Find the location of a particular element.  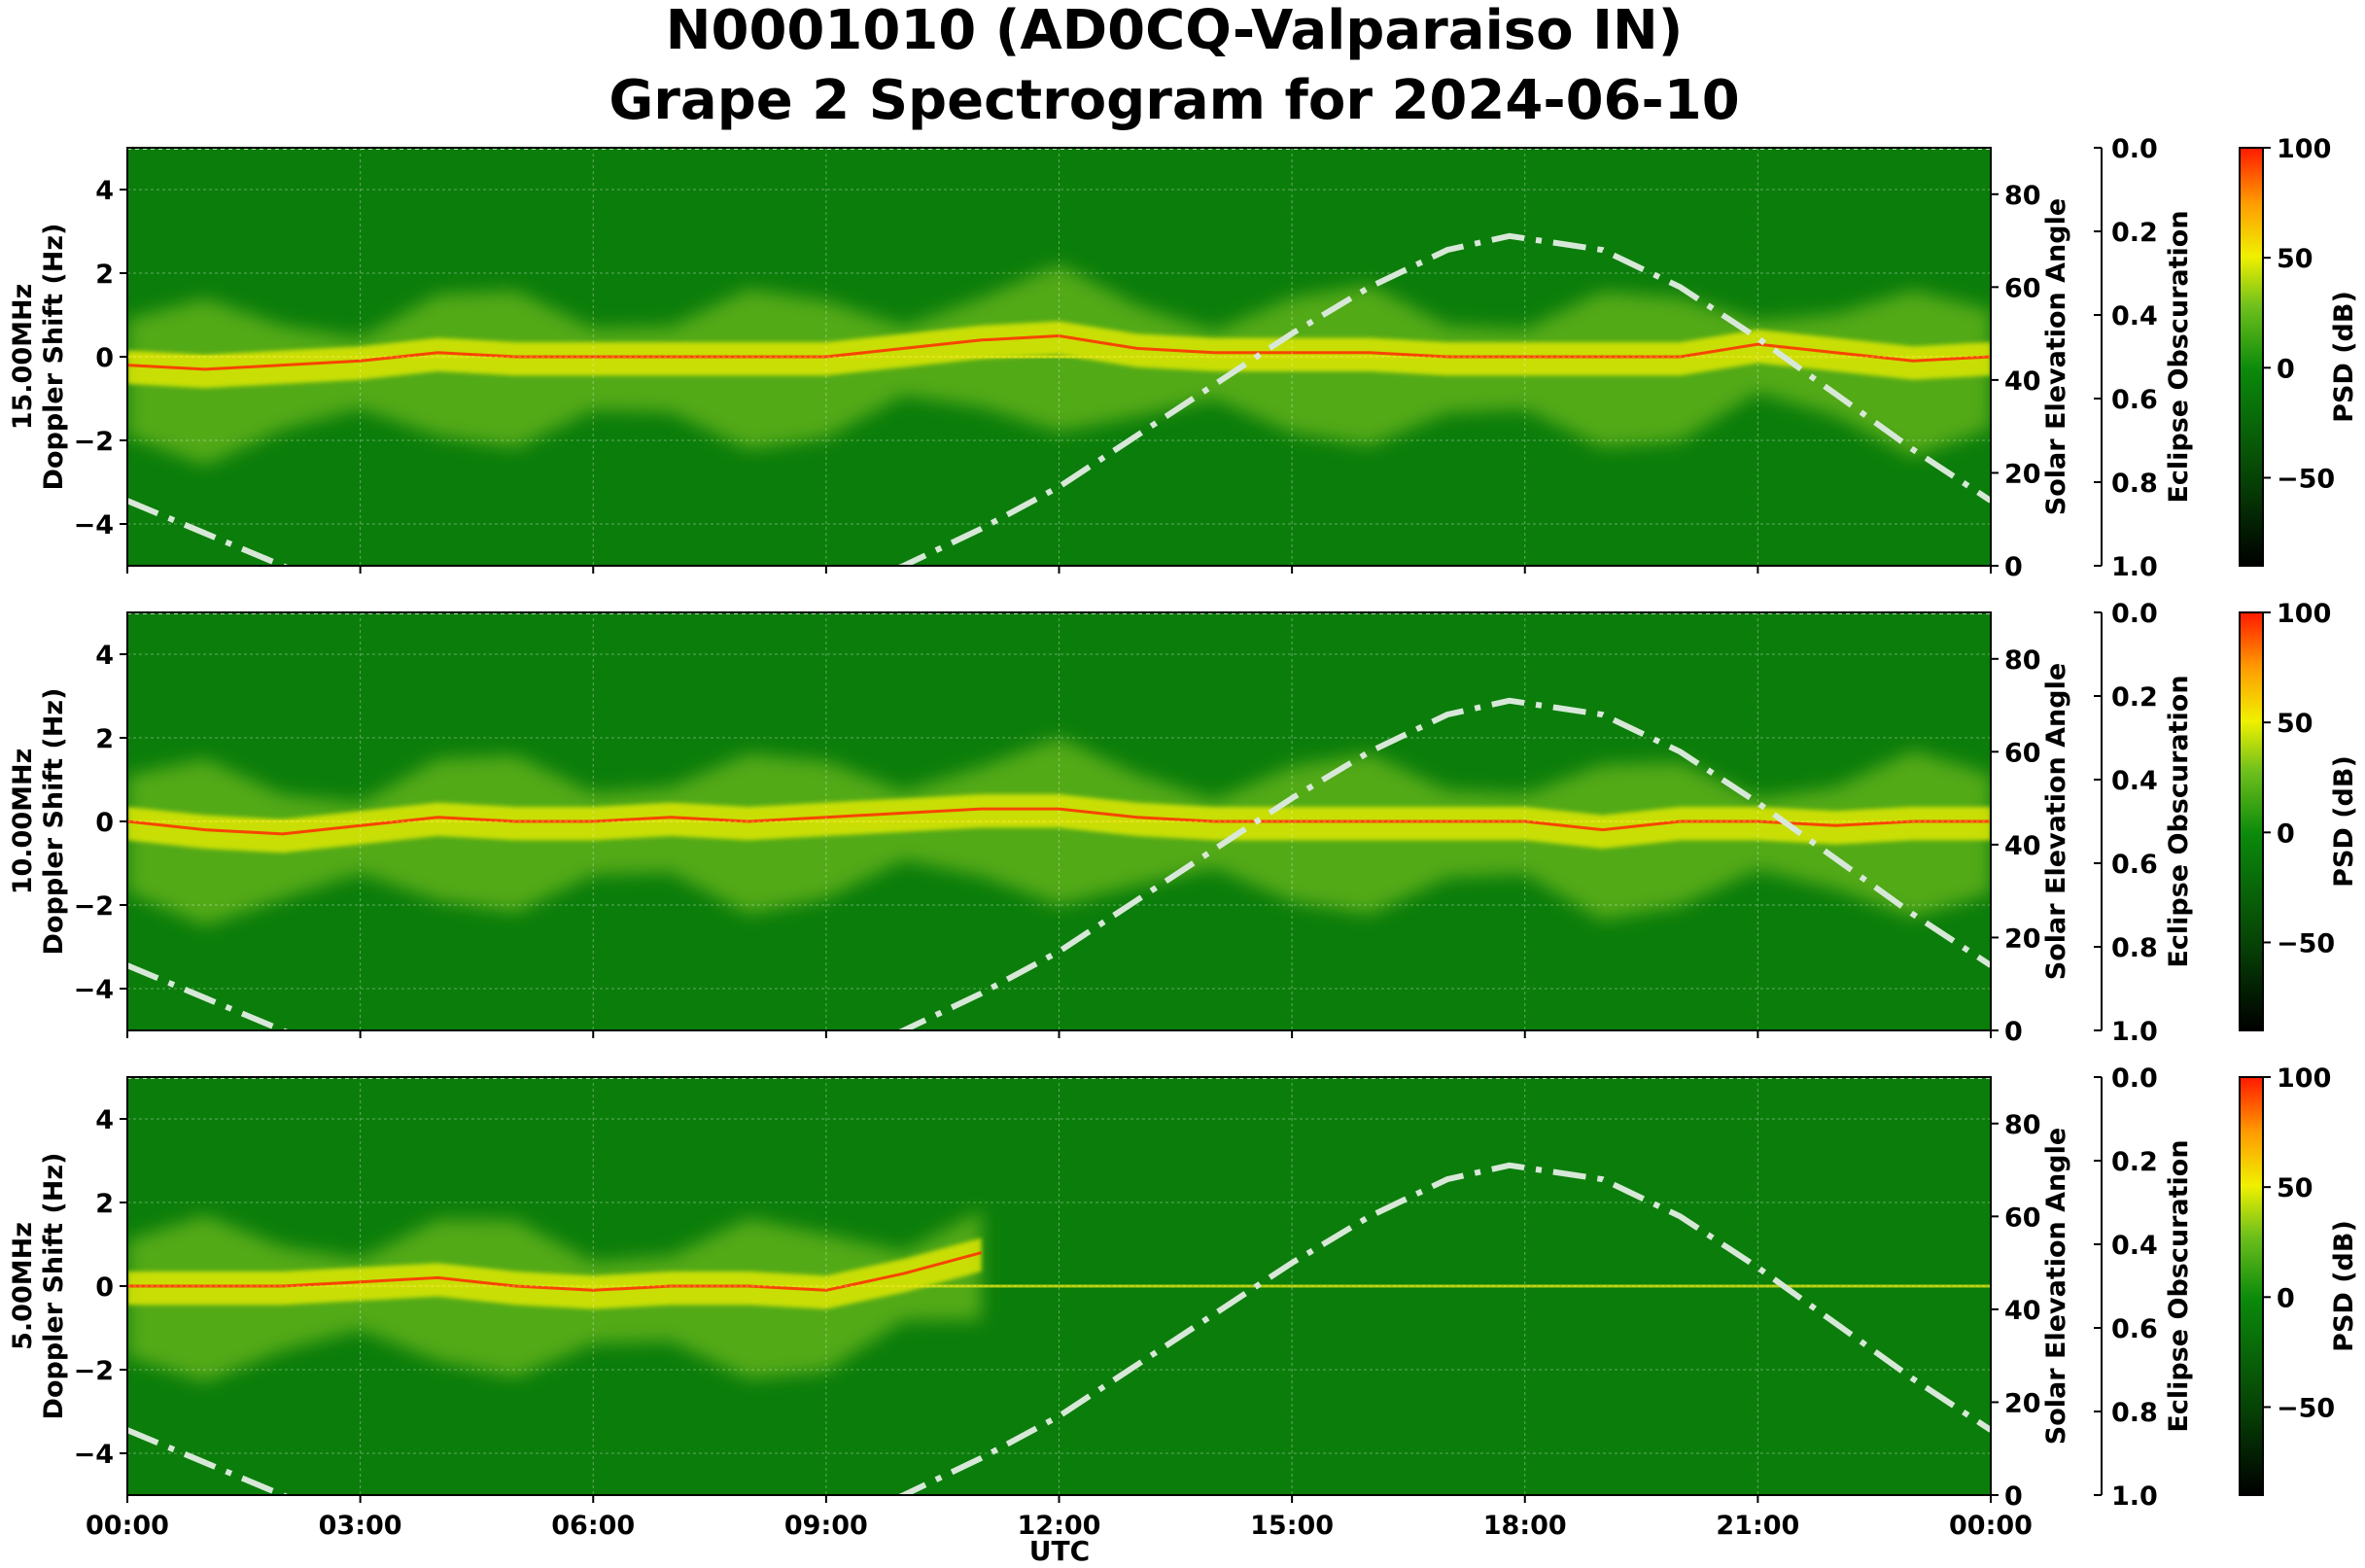

x-axis-label: UTC is located at coordinates (1060, 1551).